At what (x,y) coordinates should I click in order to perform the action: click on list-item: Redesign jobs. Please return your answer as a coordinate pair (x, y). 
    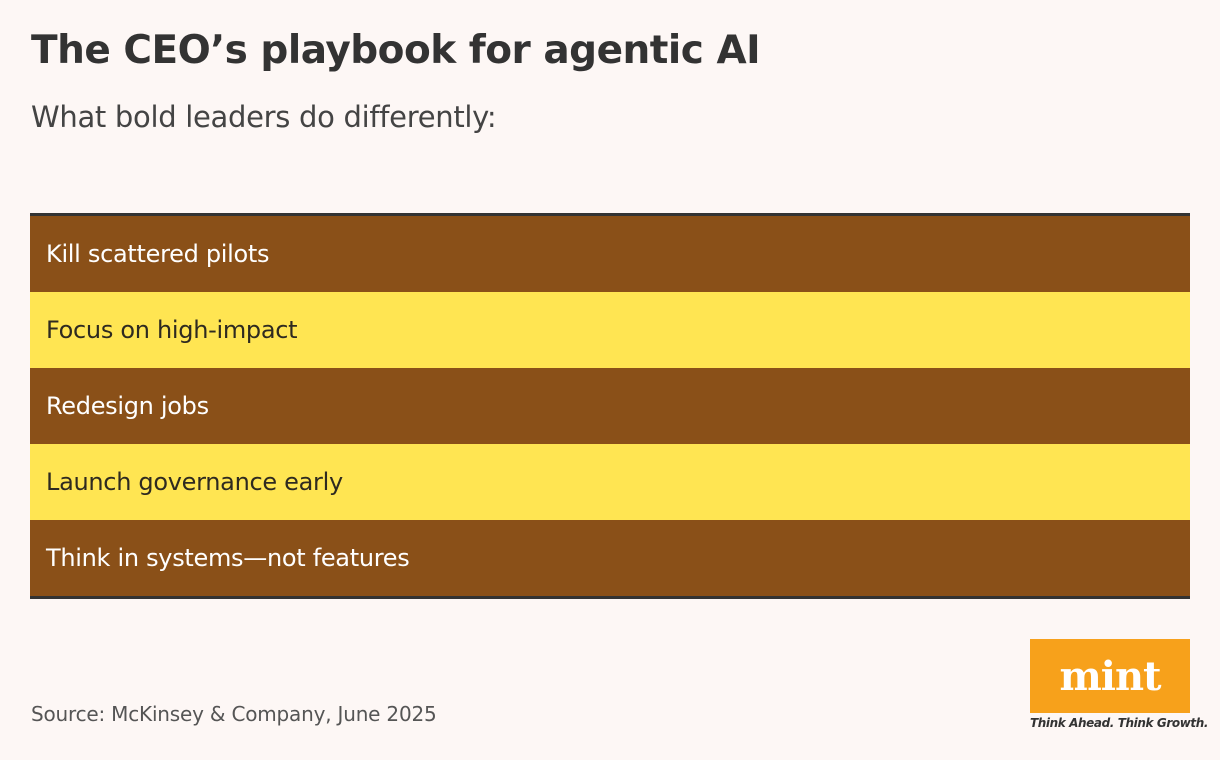
    Looking at the image, I should click on (610, 406).